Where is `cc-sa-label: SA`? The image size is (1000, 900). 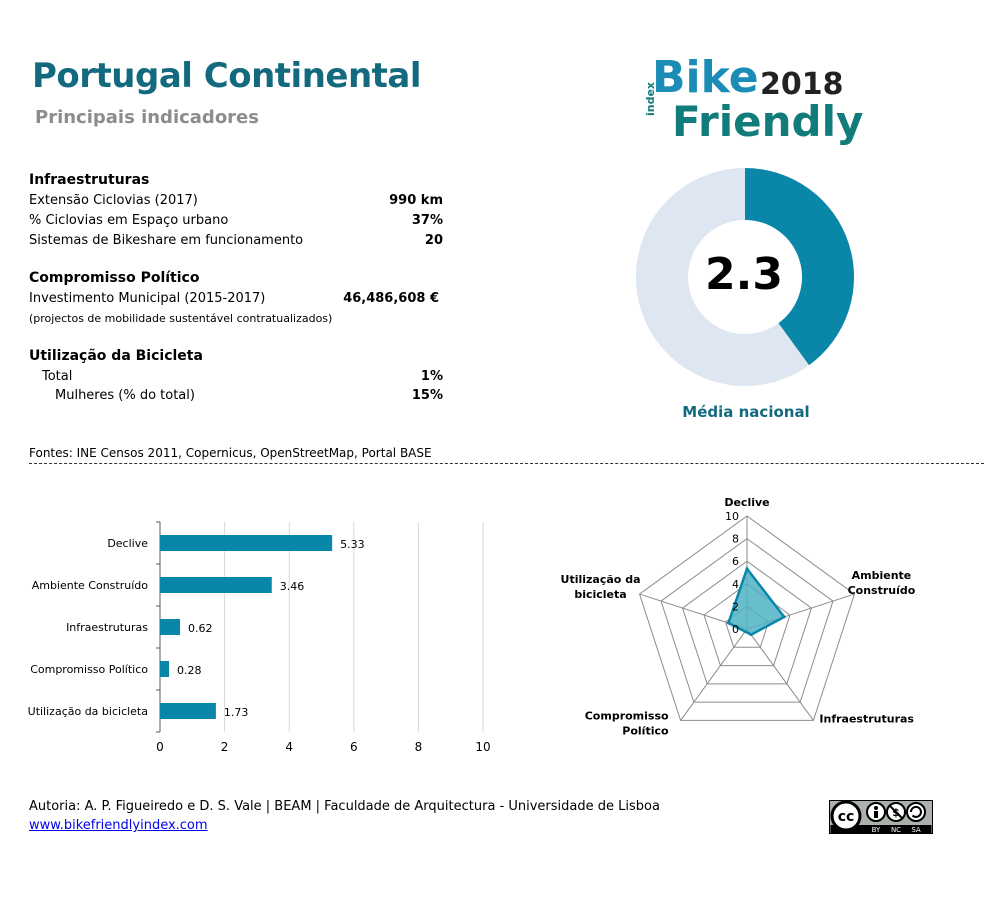
cc-sa-label: SA is located at coordinates (916, 830).